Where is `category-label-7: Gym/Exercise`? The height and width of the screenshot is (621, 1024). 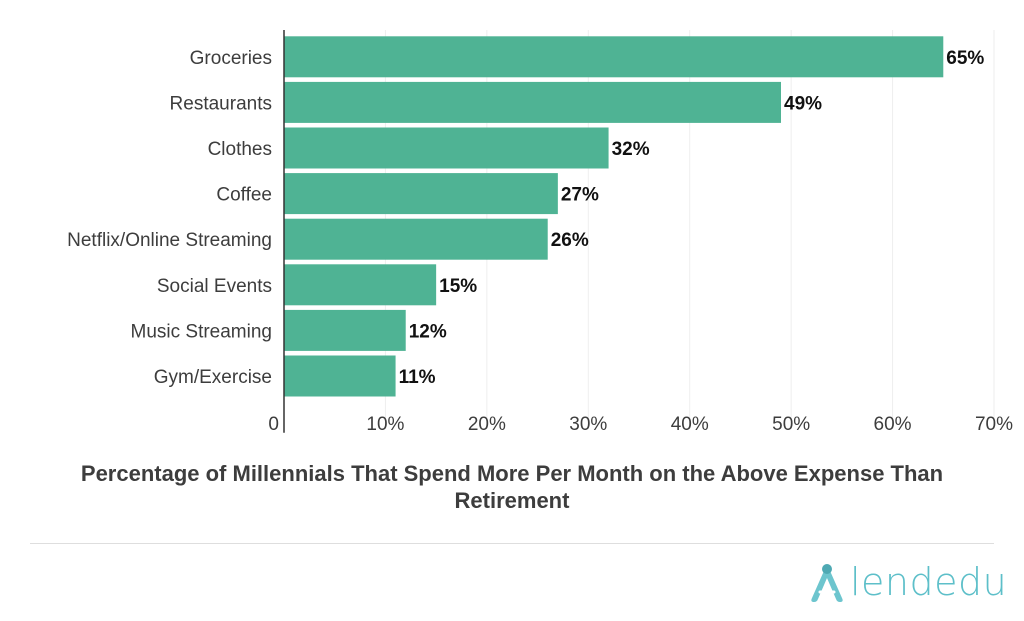
category-label-7: Gym/Exercise is located at coordinates (213, 377).